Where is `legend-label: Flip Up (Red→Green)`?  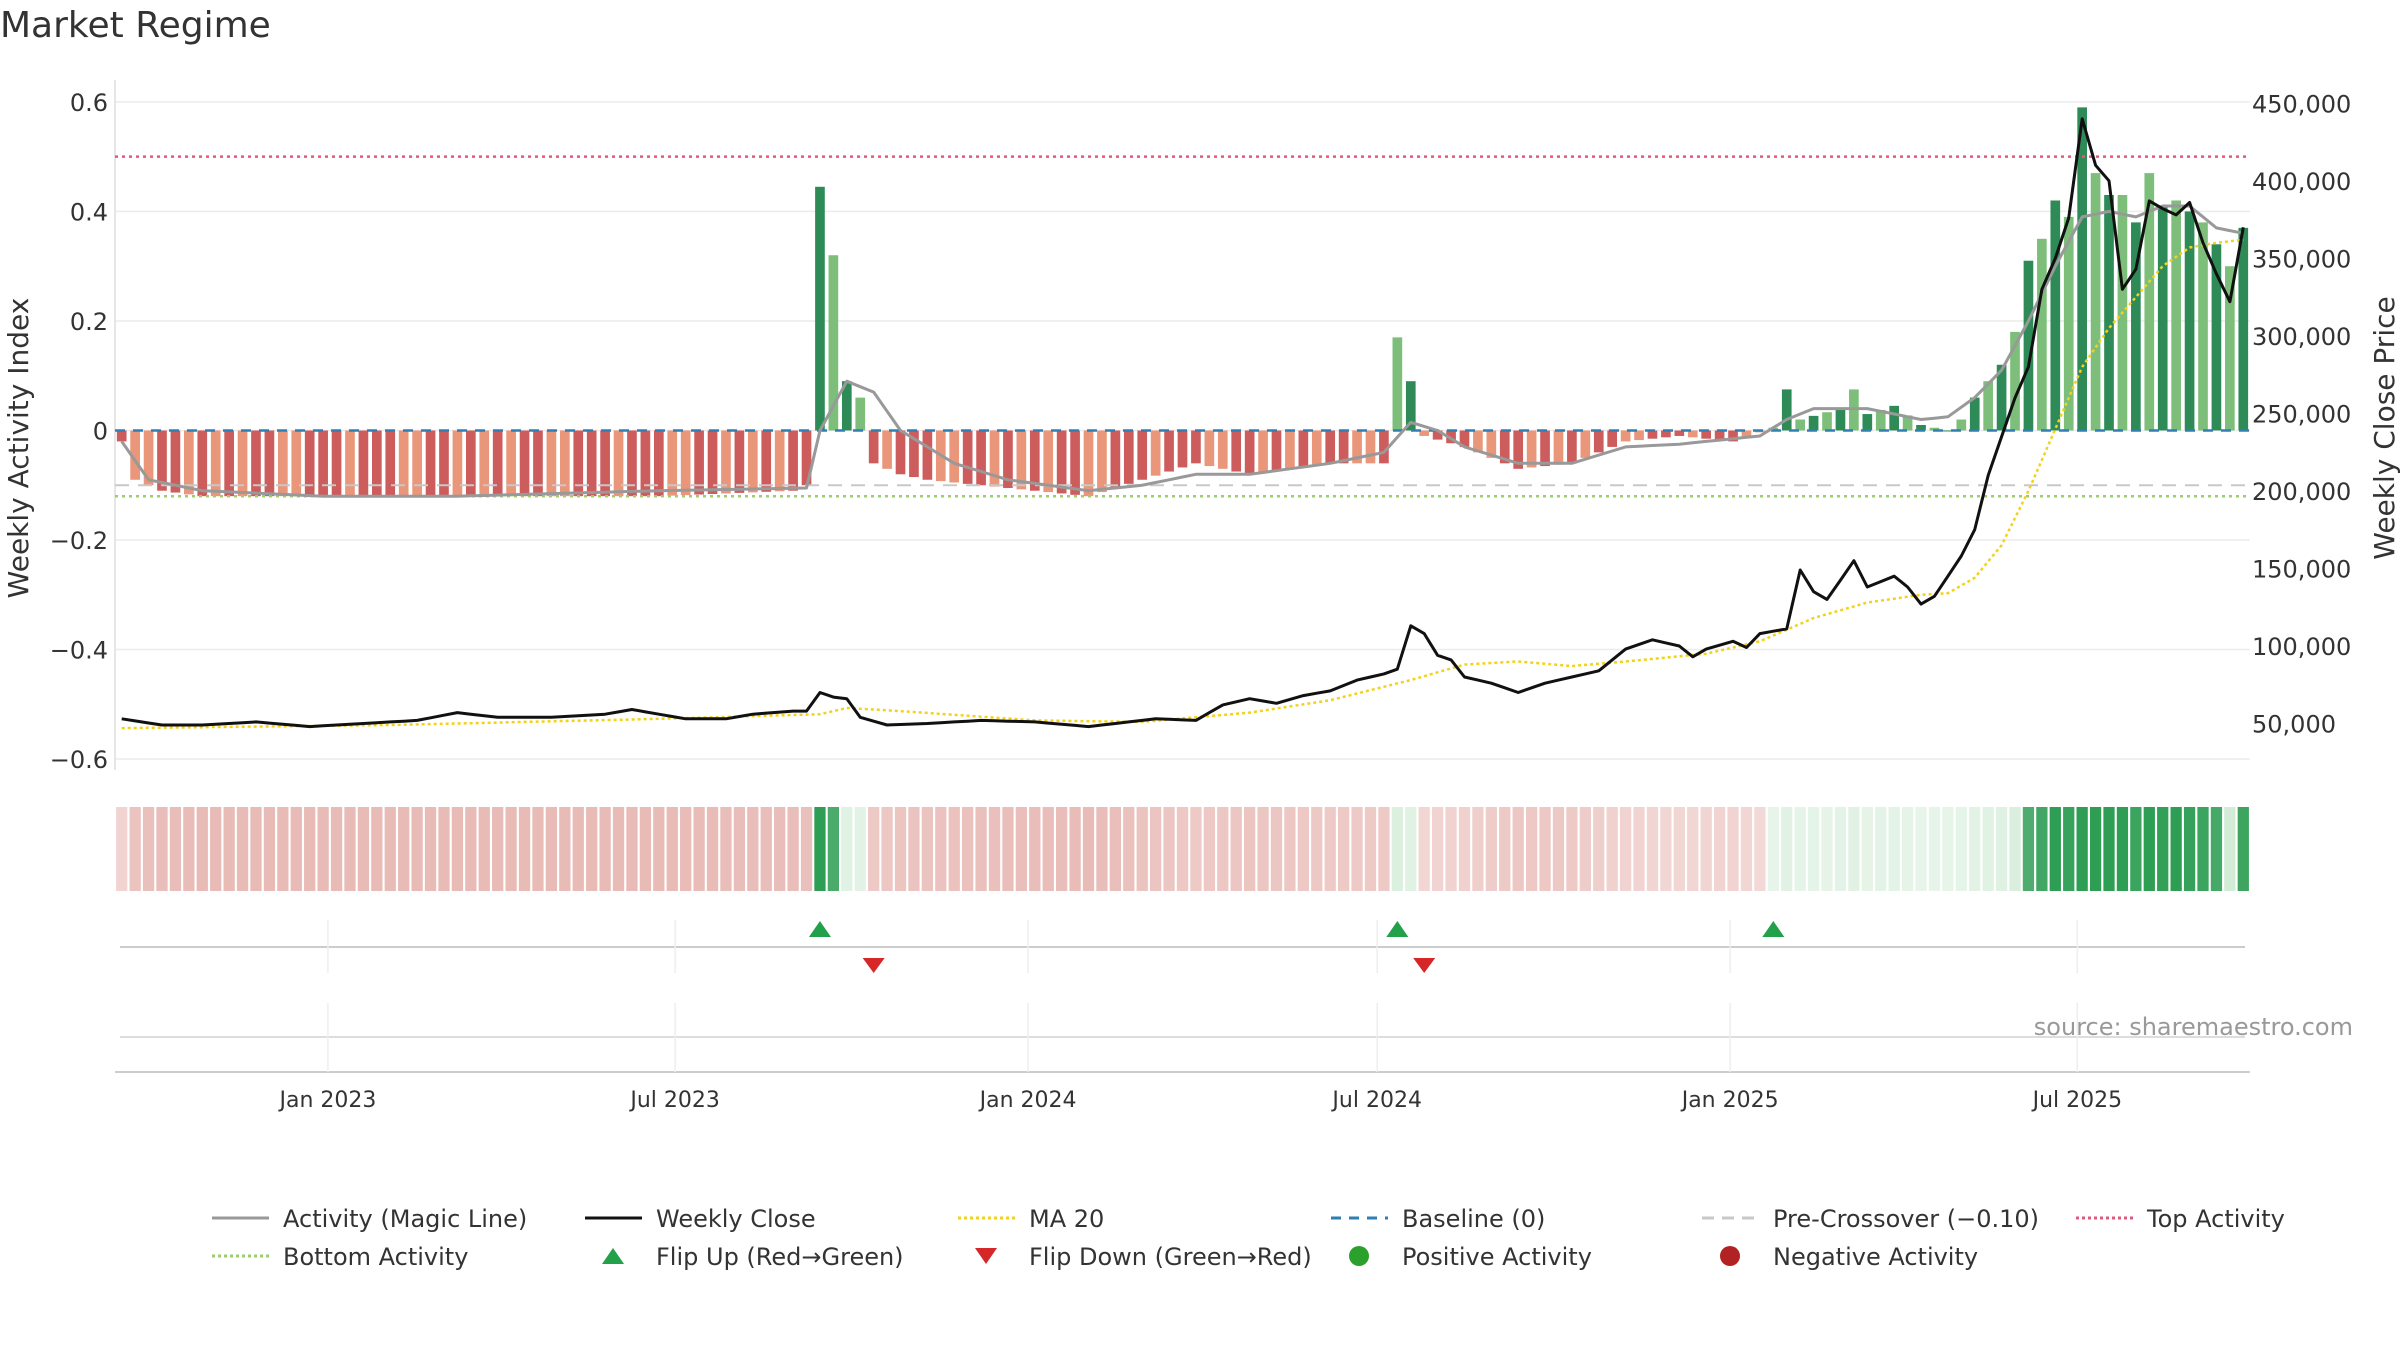 legend-label: Flip Up (Red→Green) is located at coordinates (780, 1257).